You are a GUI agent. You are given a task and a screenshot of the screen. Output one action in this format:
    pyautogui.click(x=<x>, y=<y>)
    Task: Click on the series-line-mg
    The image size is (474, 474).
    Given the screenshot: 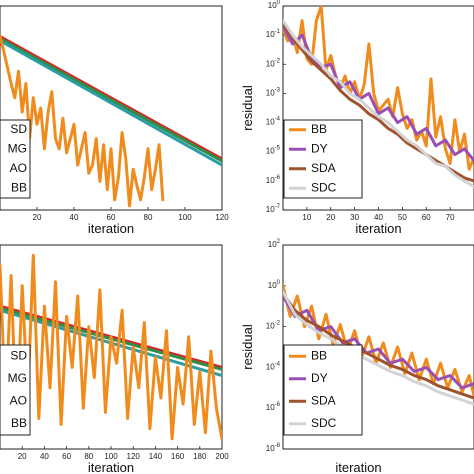 What is the action you would take?
    pyautogui.click(x=111, y=100)
    